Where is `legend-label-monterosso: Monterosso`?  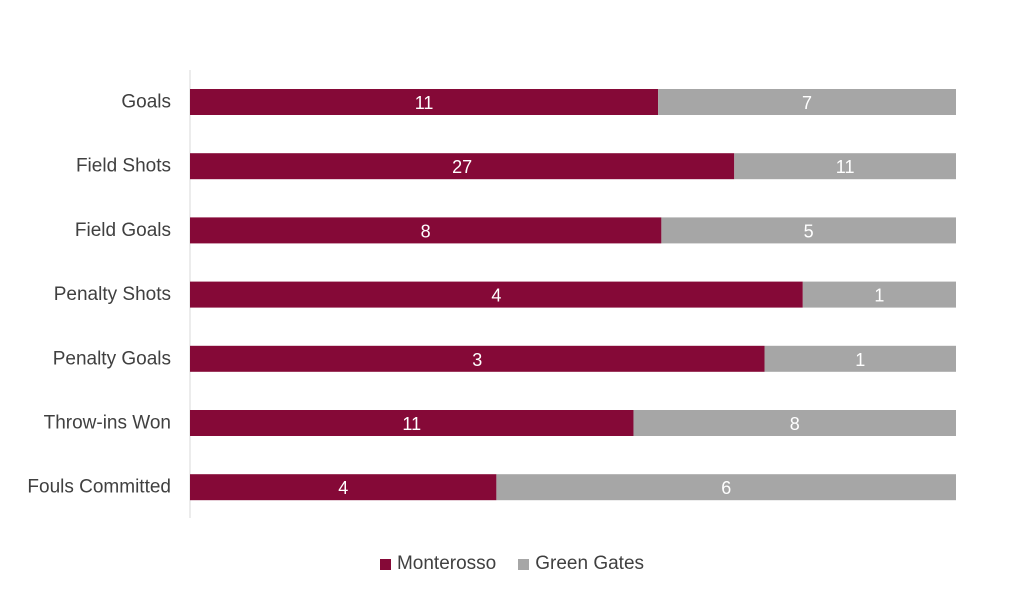
legend-label-monterosso: Monterosso is located at coordinates (446, 563).